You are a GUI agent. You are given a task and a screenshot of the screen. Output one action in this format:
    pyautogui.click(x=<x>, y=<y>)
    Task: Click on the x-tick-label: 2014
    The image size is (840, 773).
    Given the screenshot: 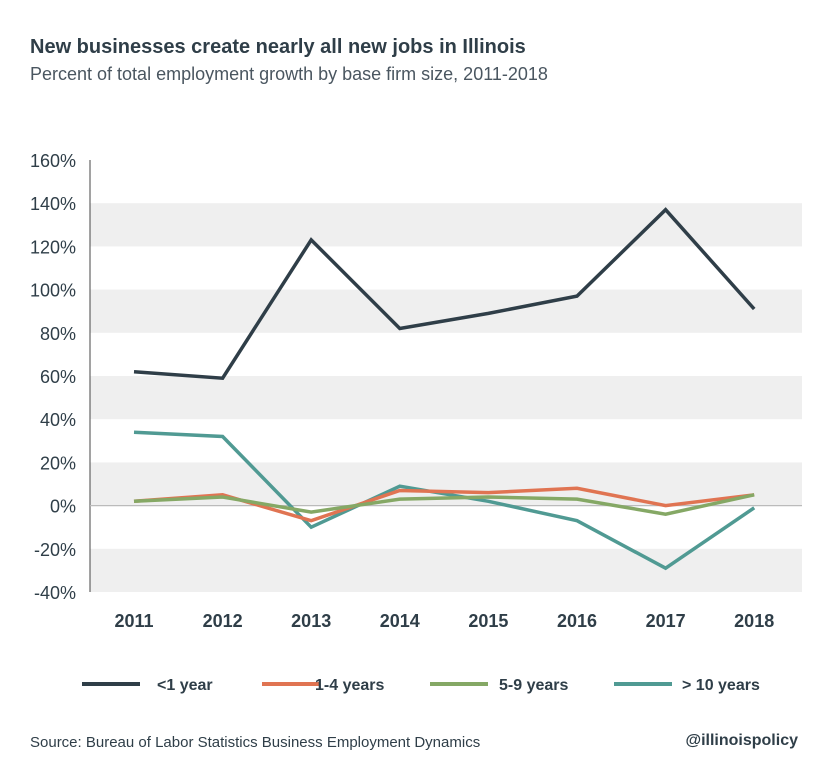 What is the action you would take?
    pyautogui.click(x=400, y=621)
    